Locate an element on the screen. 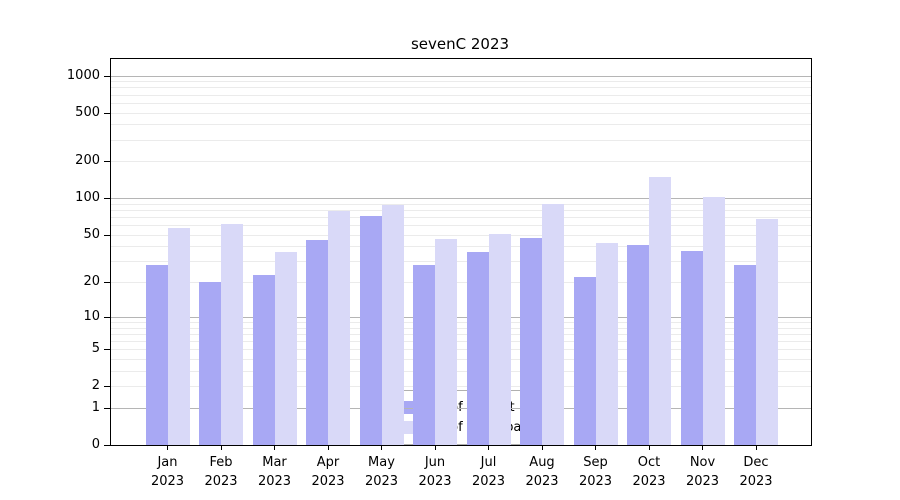 This screenshot has height=500, width=900. x-tick-label-line: Jul is located at coordinates (488, 462).